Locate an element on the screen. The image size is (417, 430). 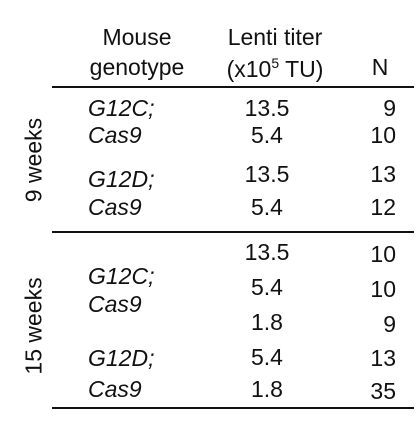
n-cell: 12 is located at coordinates (383, 207).